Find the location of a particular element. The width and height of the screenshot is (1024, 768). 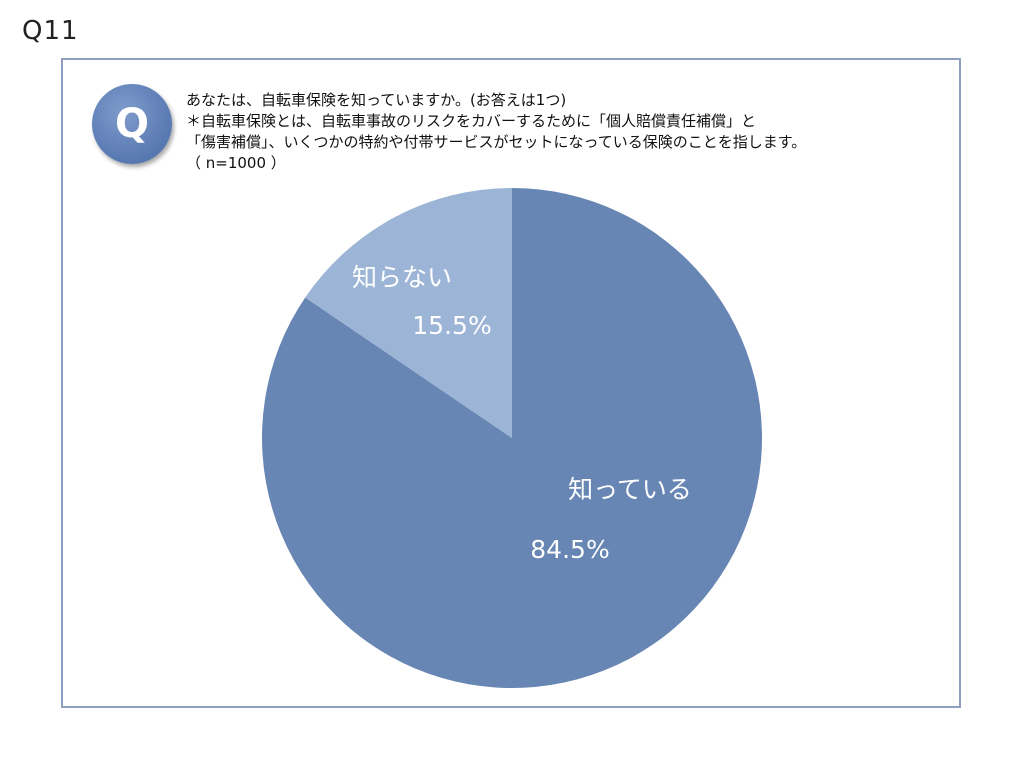

slice-category-label: 知らない is located at coordinates (402, 277).